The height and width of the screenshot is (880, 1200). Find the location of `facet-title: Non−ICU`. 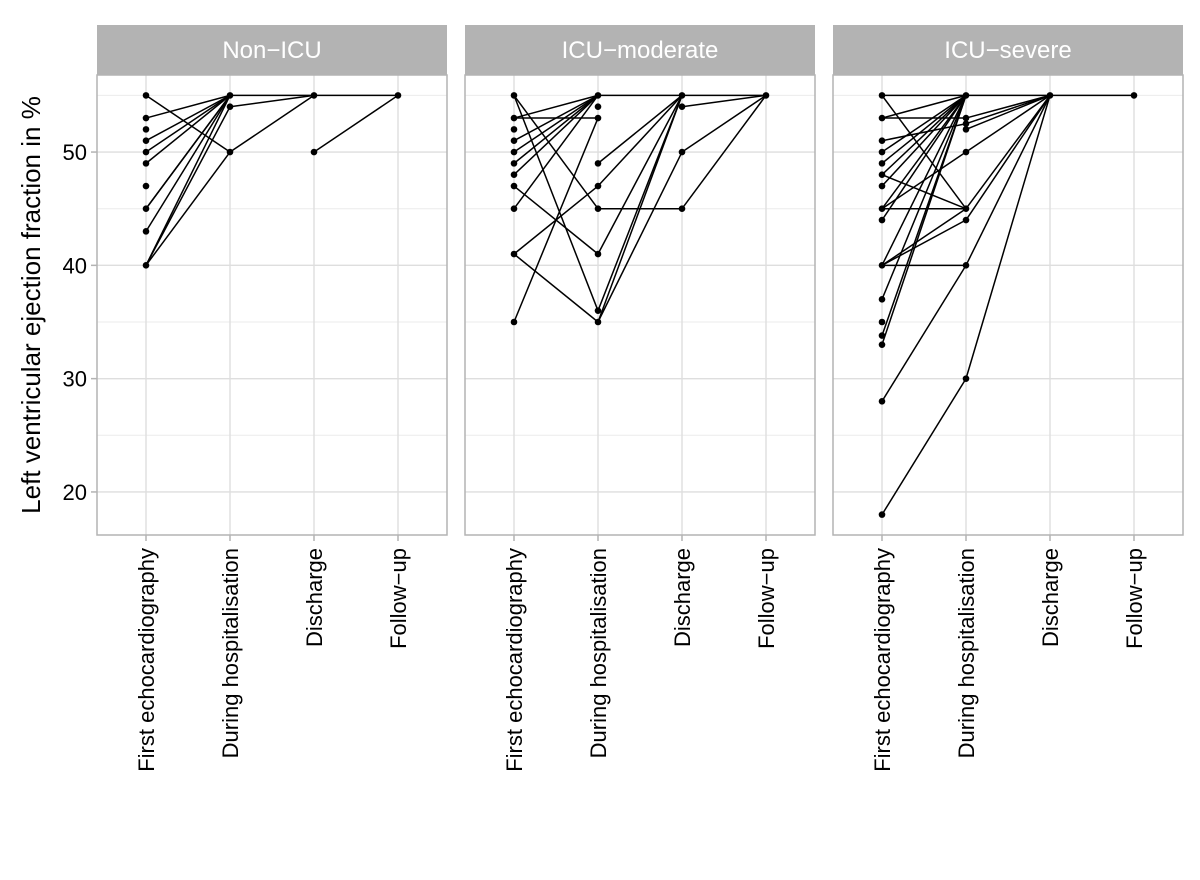

facet-title: Non−ICU is located at coordinates (271, 50).